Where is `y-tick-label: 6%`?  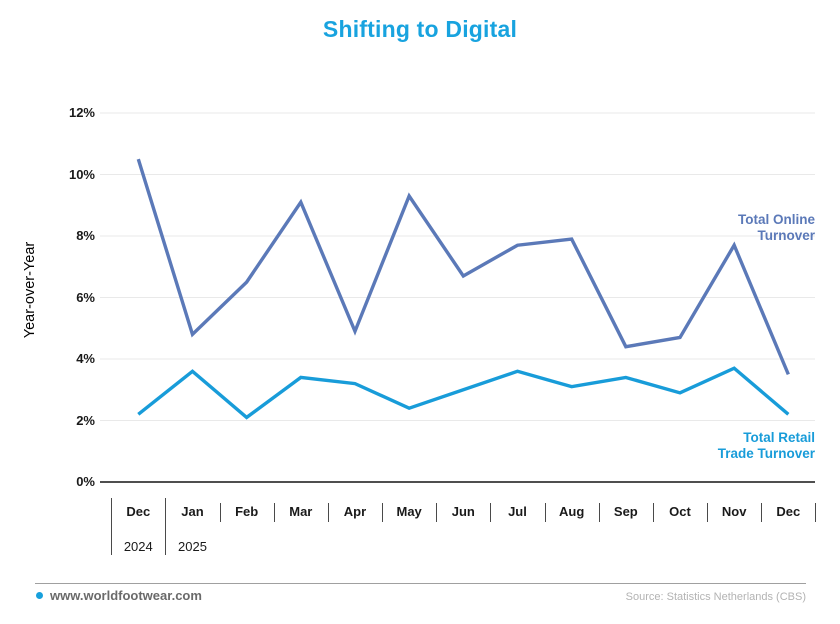 y-tick-label: 6% is located at coordinates (85, 297).